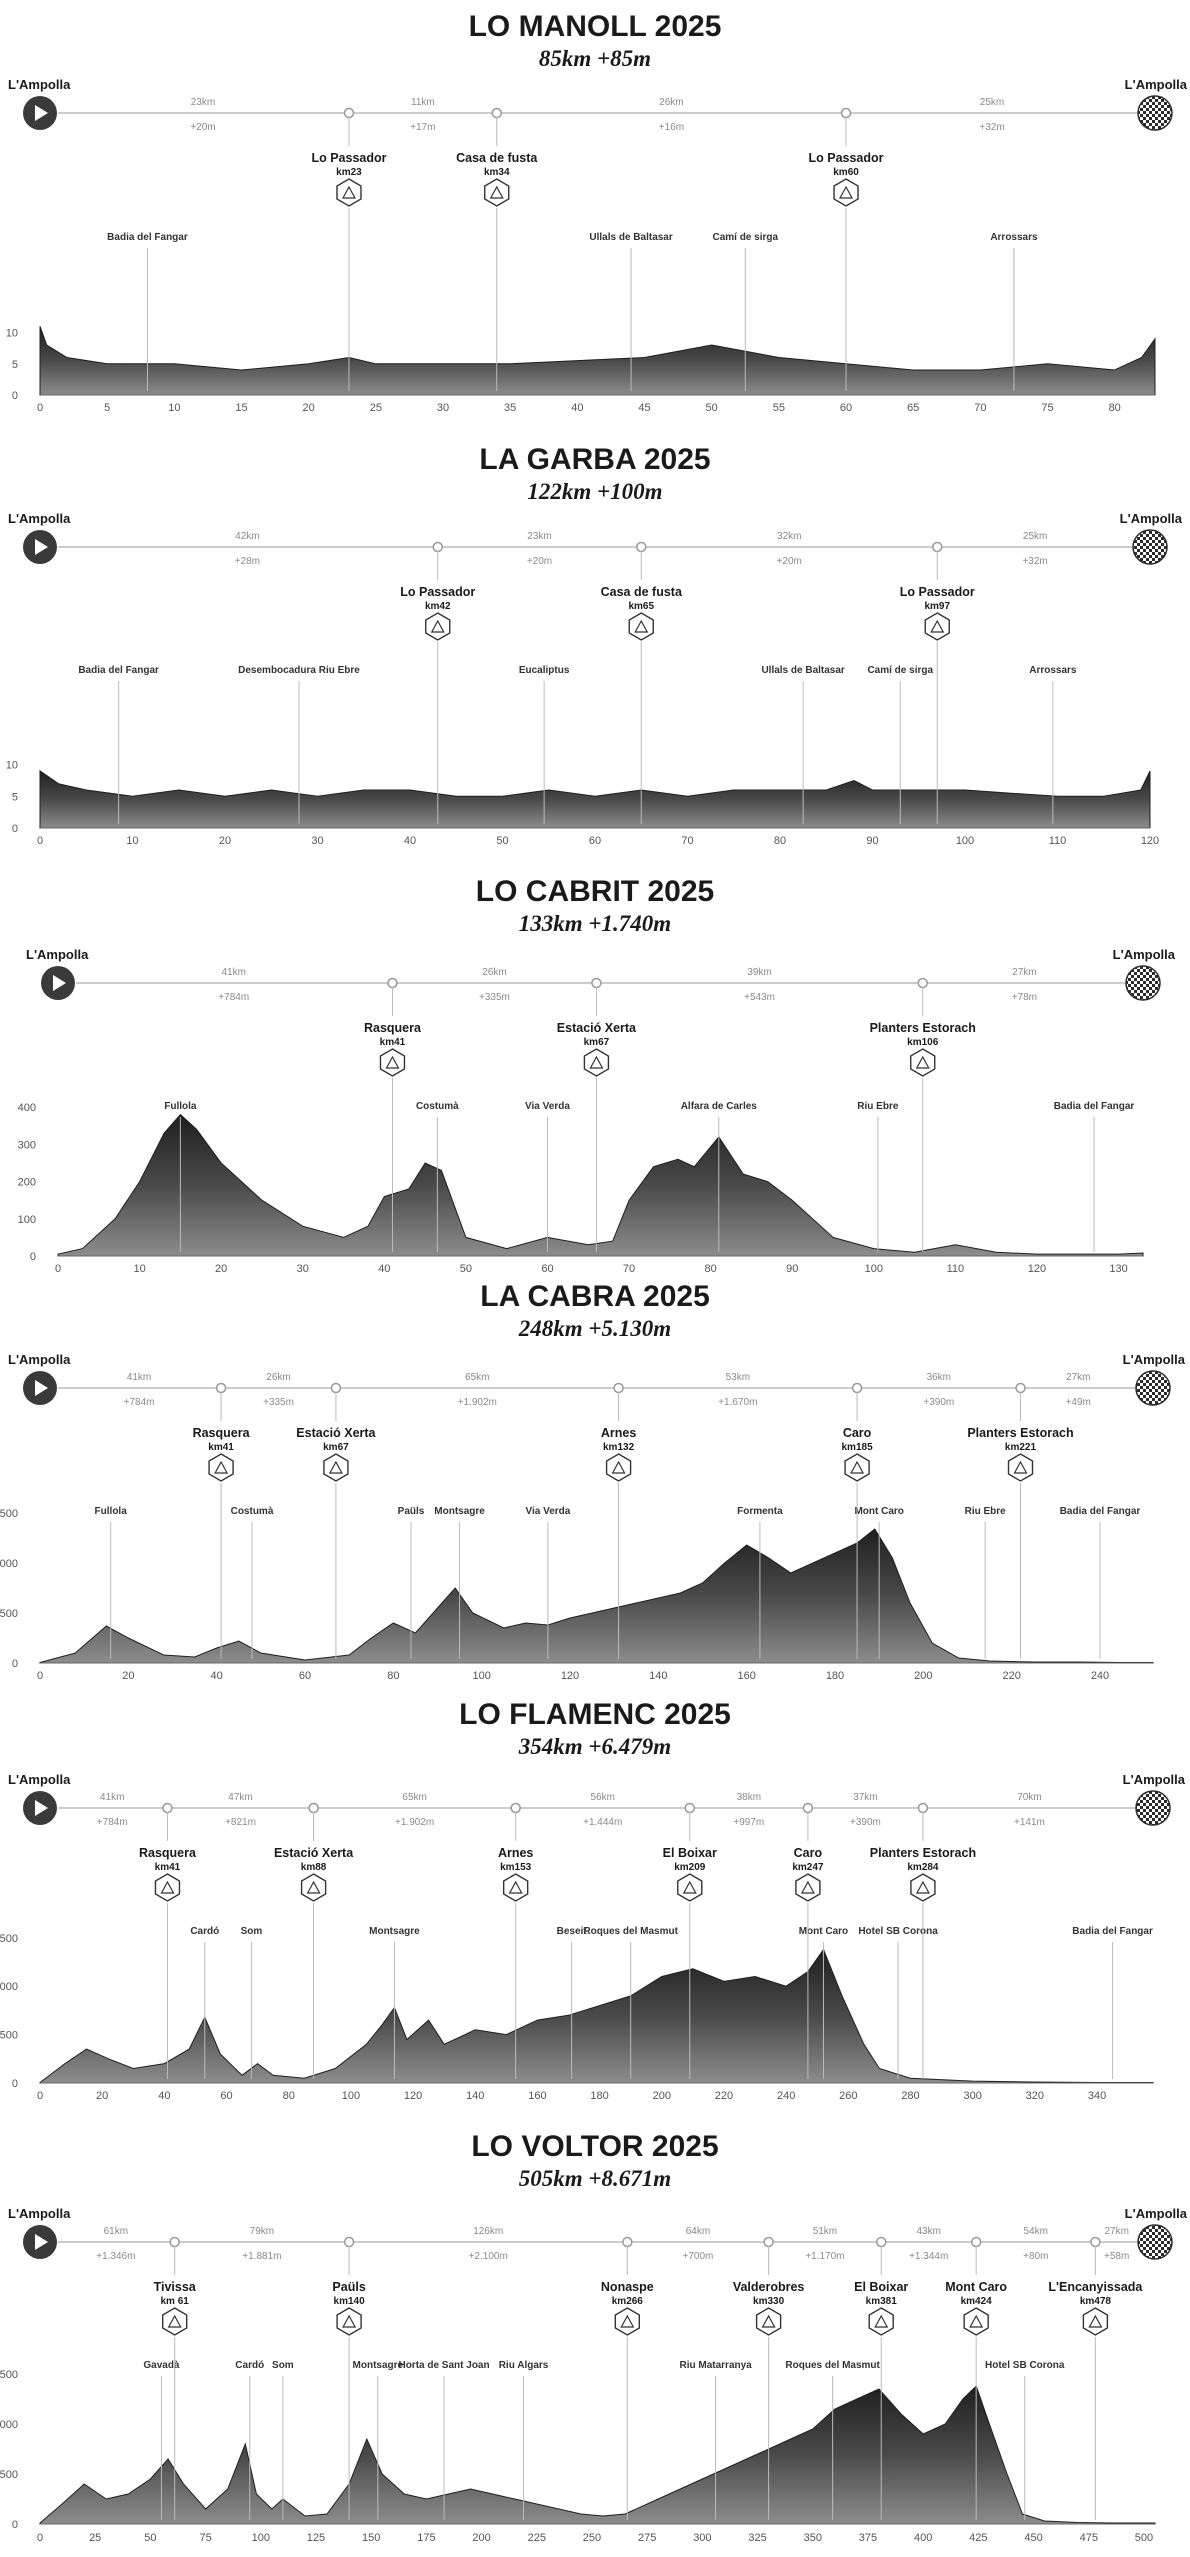 Image resolution: width=1190 pixels, height=2557 pixels. What do you see at coordinates (515, 1945) in the screenshot?
I see `checkpoint: Arnes km153` at bounding box center [515, 1945].